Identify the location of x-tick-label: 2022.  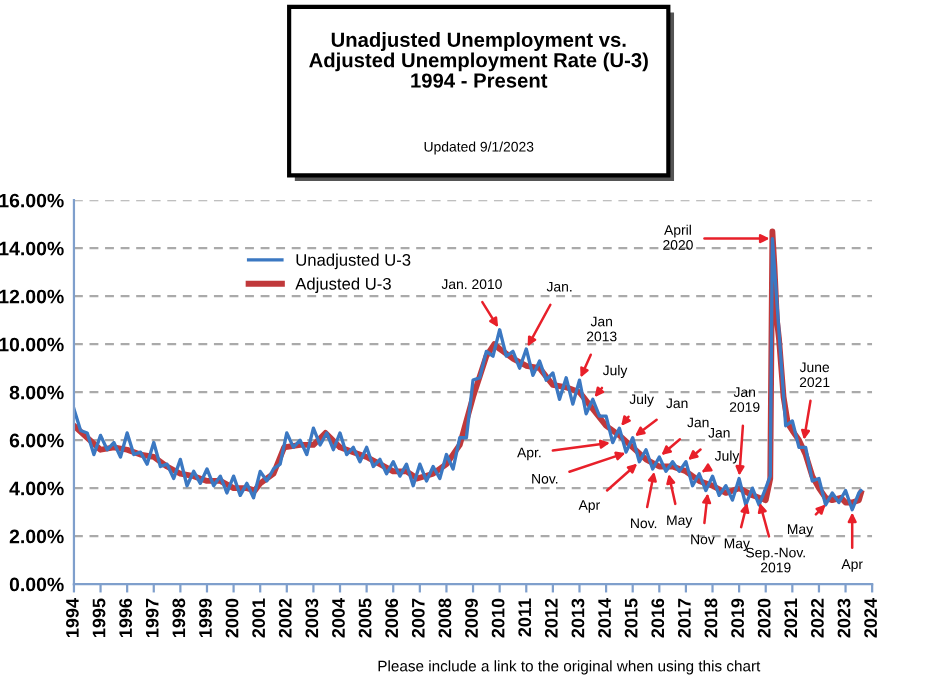
(817, 618).